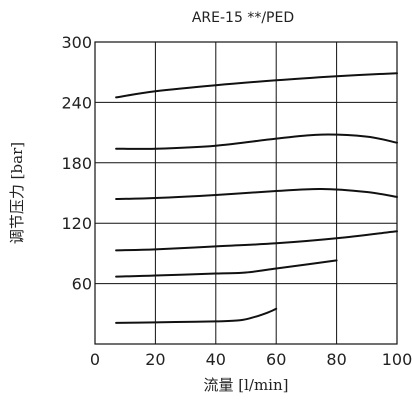  Describe the element at coordinates (336, 359) in the screenshot. I see `x-tick-label: 80` at that location.